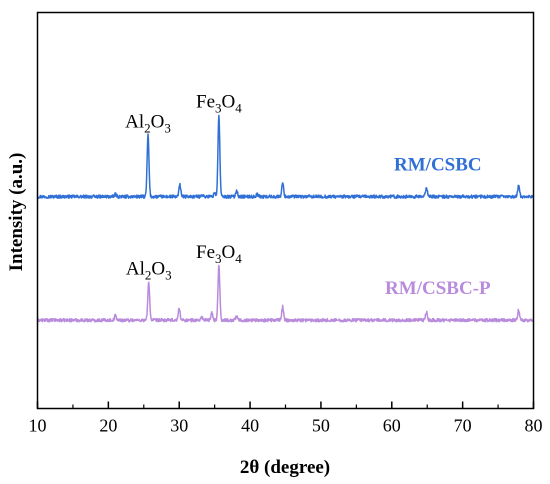 The width and height of the screenshot is (550, 484). What do you see at coordinates (438, 165) in the screenshot?
I see `series-label-1: RM/CSBC` at bounding box center [438, 165].